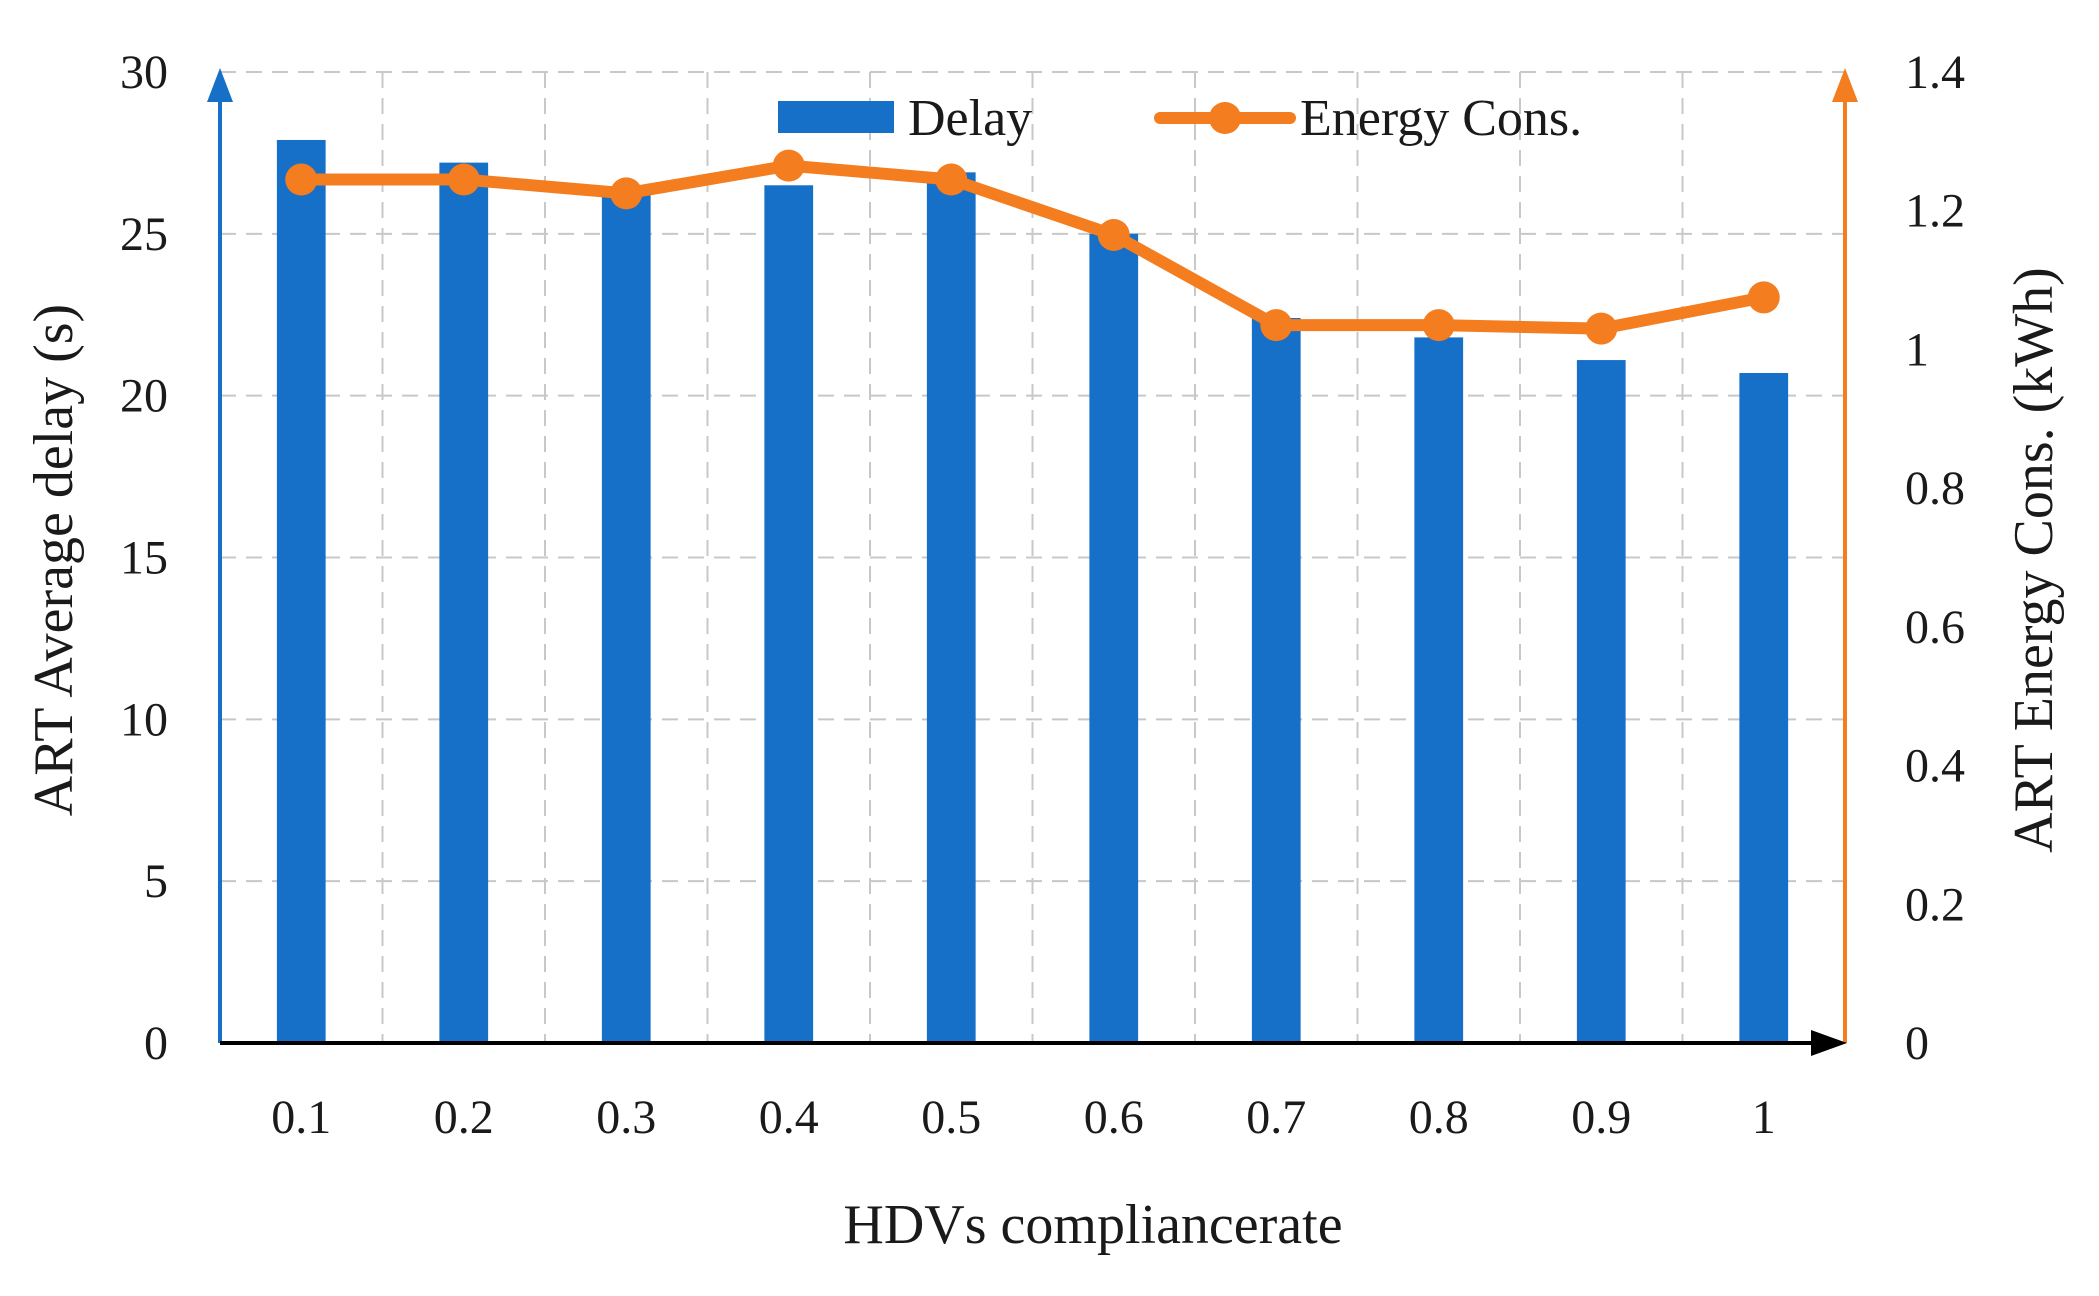 The width and height of the screenshot is (2099, 1296). What do you see at coordinates (1829, 1043) in the screenshot?
I see `x-axis-arrow` at bounding box center [1829, 1043].